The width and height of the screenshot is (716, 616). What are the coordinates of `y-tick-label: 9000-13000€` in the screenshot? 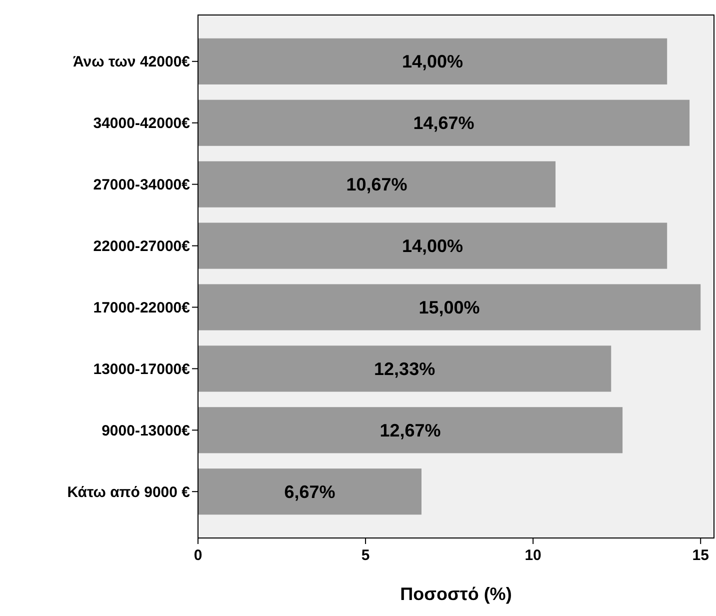 It's located at (146, 431).